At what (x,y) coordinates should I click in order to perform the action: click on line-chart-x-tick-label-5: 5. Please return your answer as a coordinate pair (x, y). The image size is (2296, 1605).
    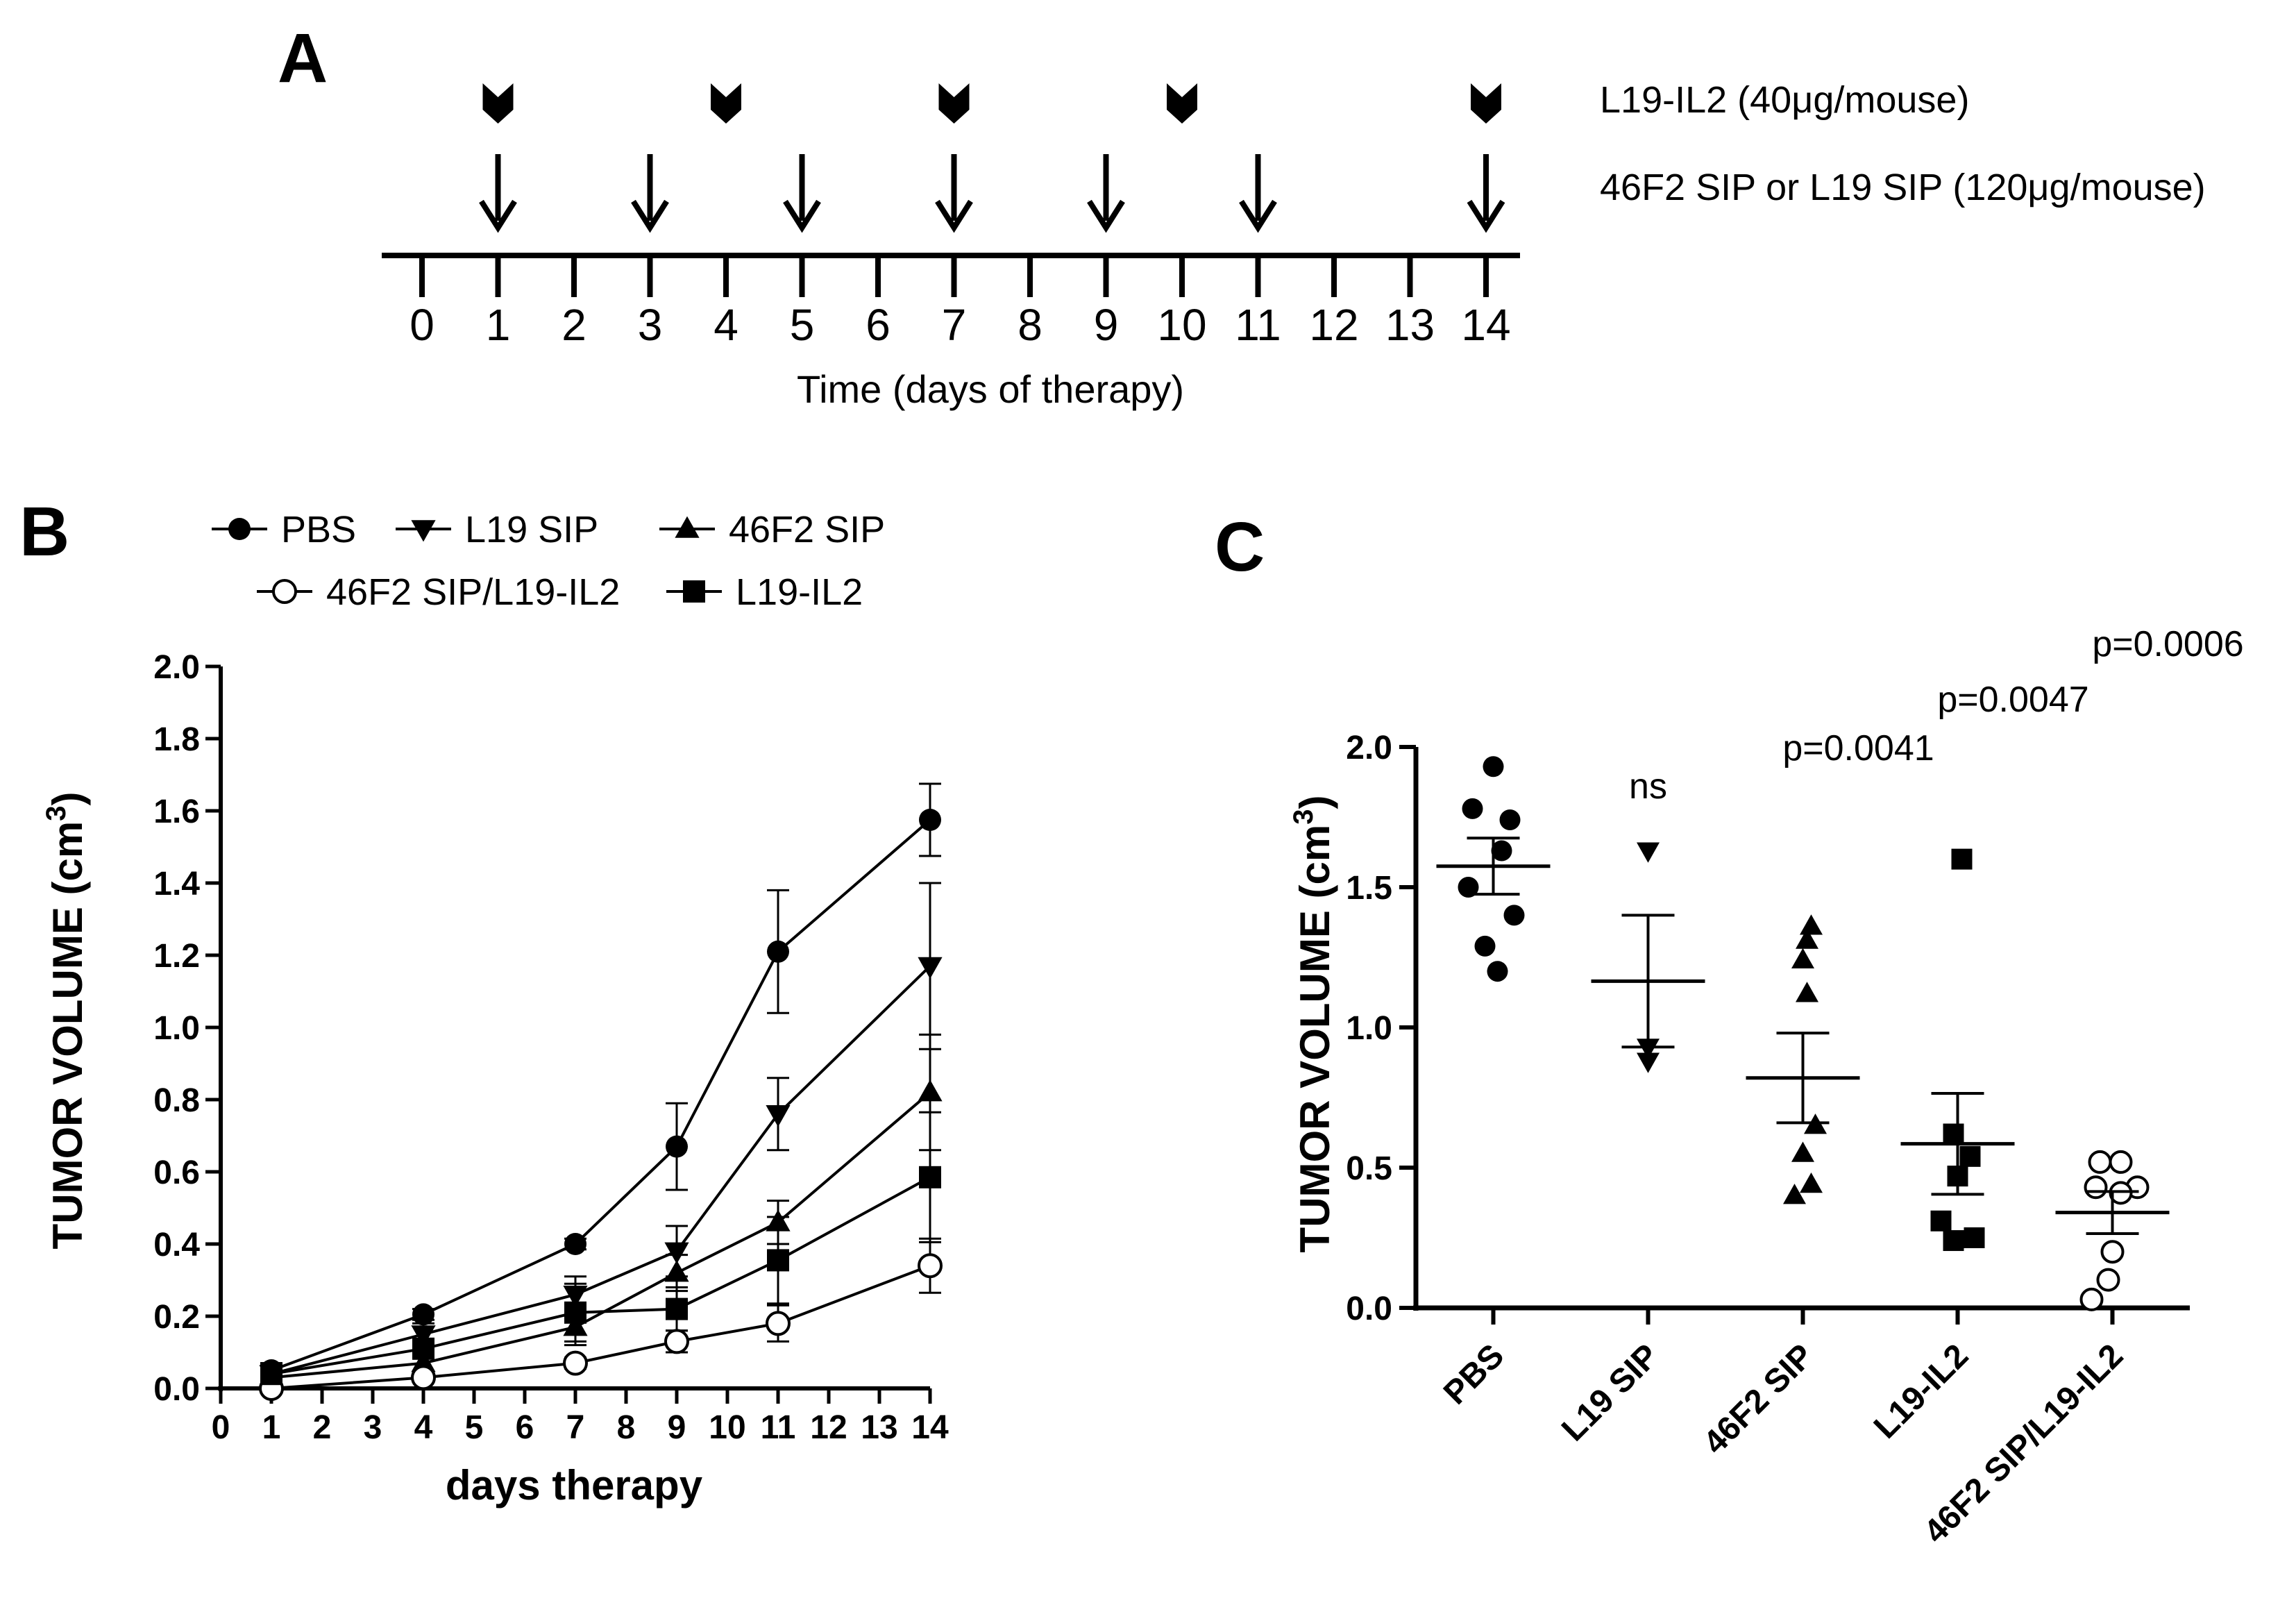
    Looking at the image, I should click on (474, 1427).